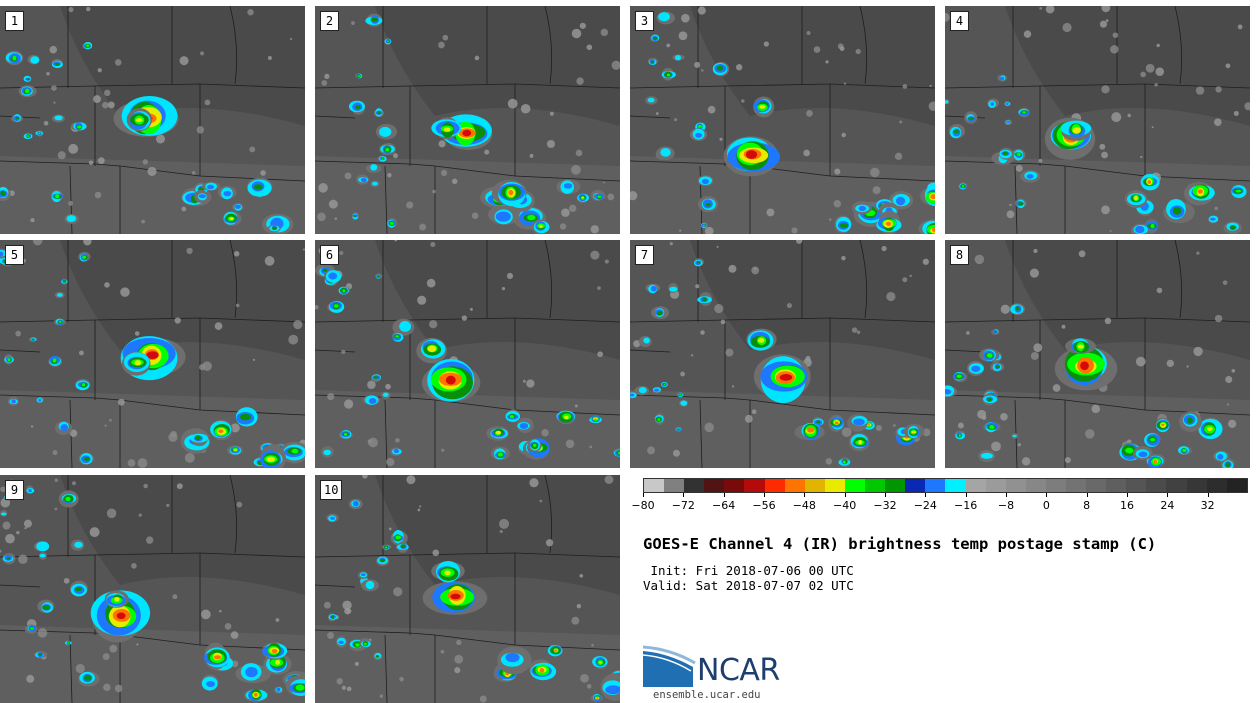  What do you see at coordinates (14, 21) in the screenshot?
I see `member-label: 1` at bounding box center [14, 21].